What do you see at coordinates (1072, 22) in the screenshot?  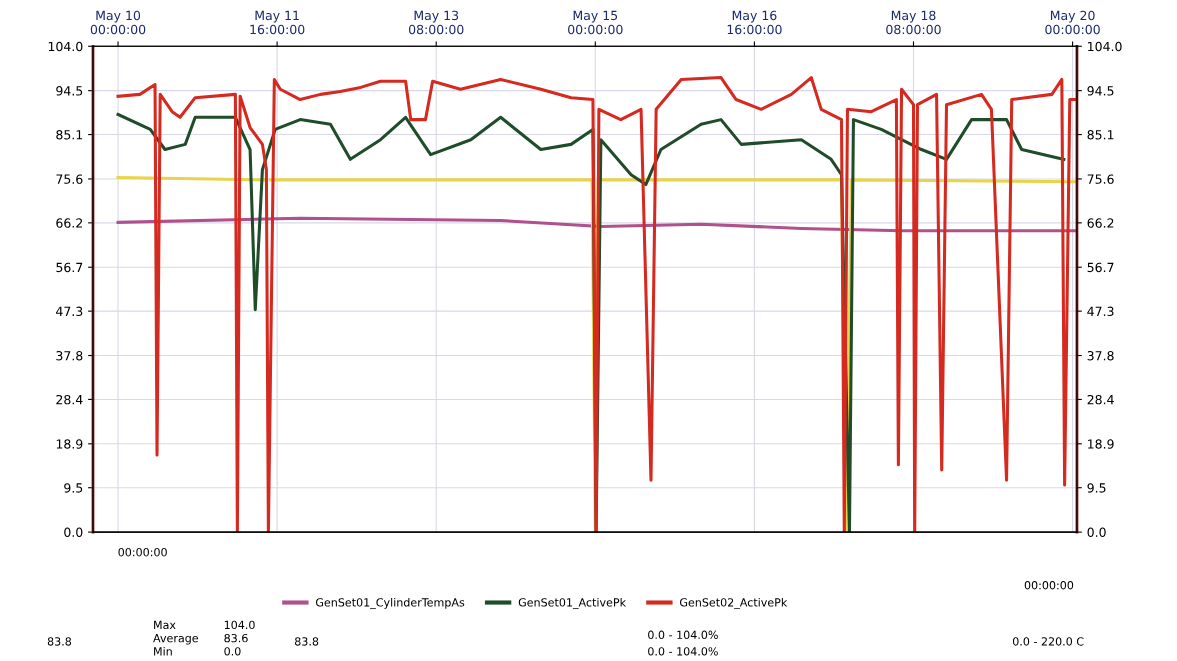 I see `x-tick-label: May 20 00:00:00` at bounding box center [1072, 22].